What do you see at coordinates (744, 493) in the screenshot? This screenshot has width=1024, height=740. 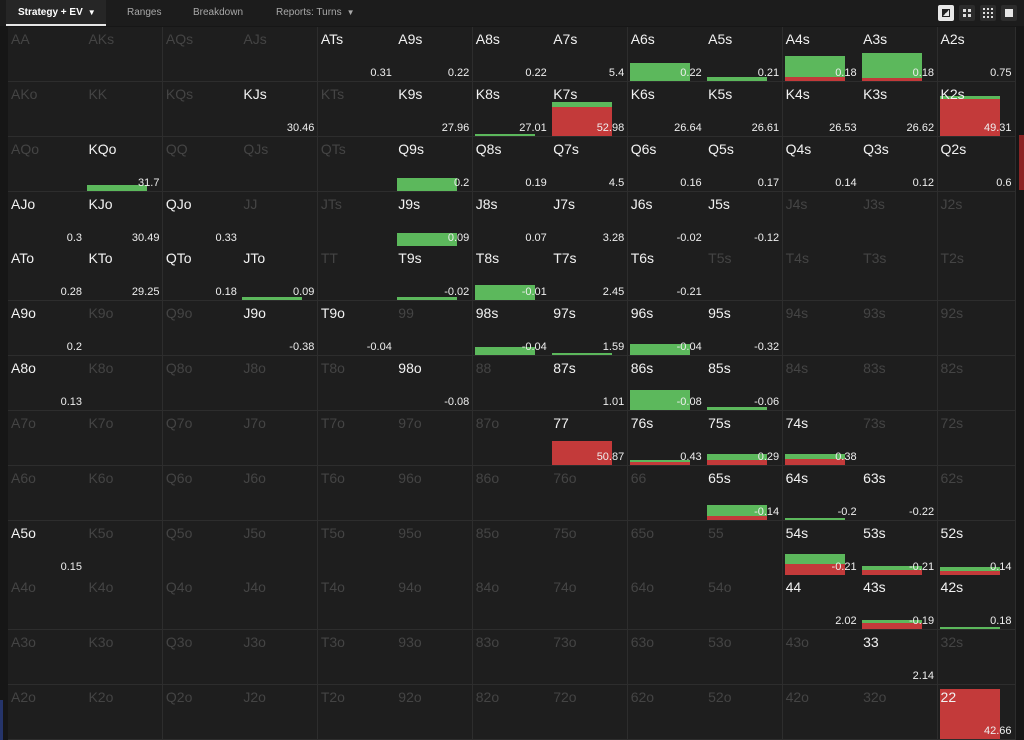 I see `hand-cell: 65s -0.14` at bounding box center [744, 493].